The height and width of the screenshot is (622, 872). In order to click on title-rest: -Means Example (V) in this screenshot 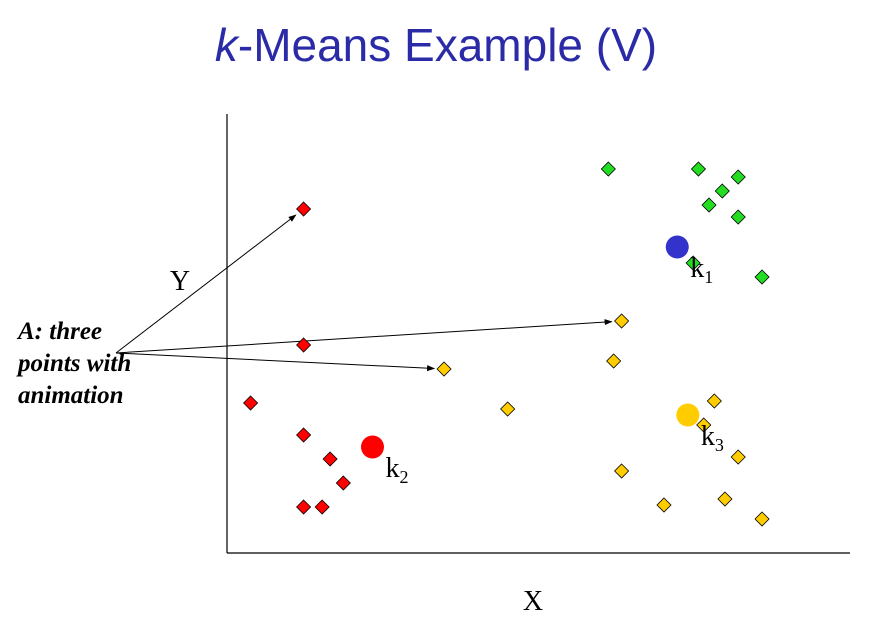, I will do `click(447, 45)`.